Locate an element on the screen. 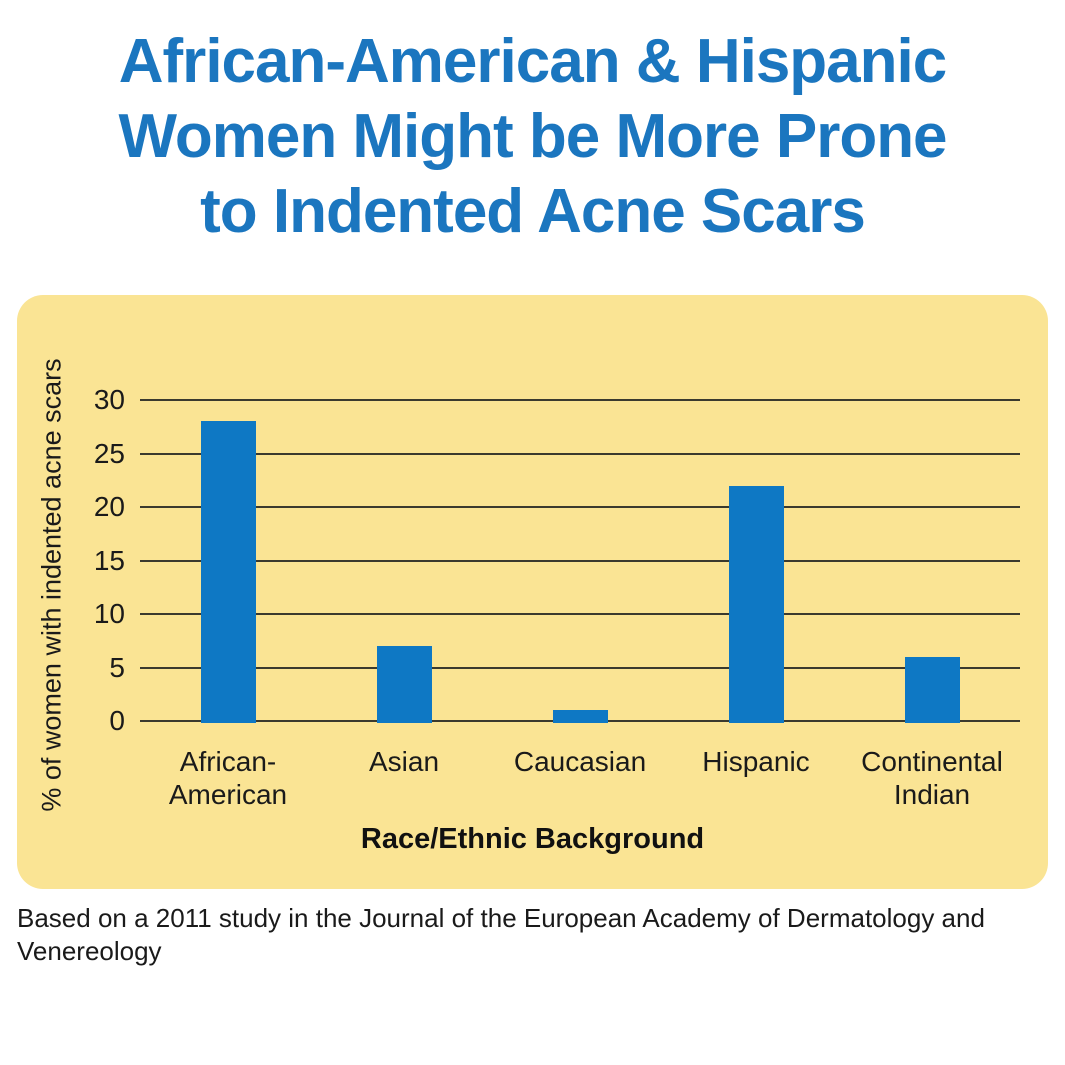 Image resolution: width=1065 pixels, height=1065 pixels. headline-line-2: Women Might be More Prone is located at coordinates (532, 136).